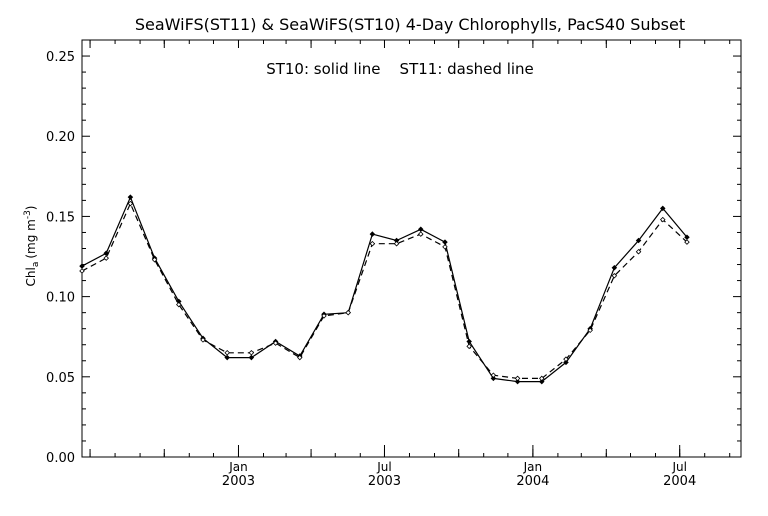 Image resolution: width=768 pixels, height=516 pixels. I want to click on y-tick-label: 0.20, so click(60, 137).